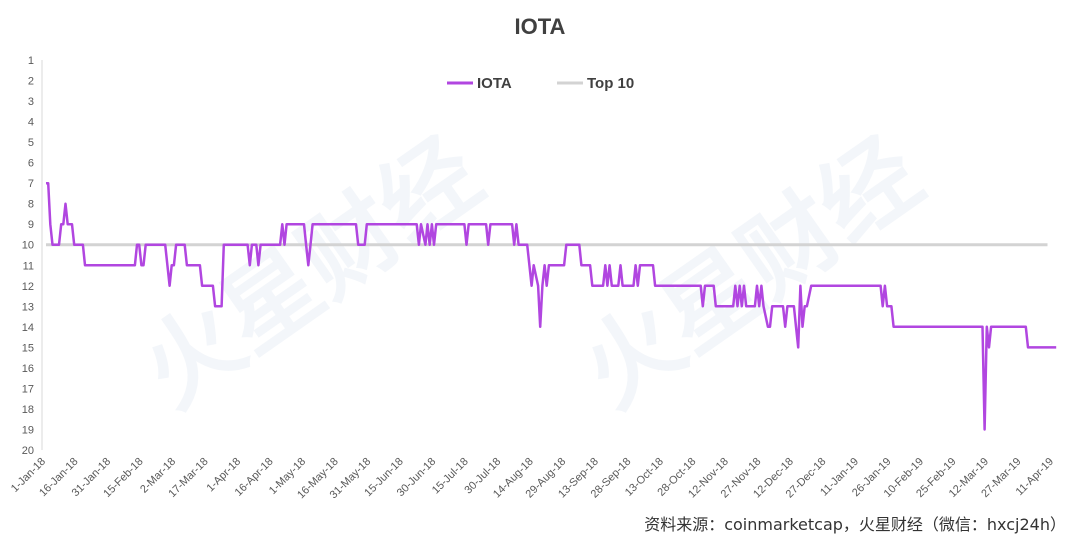 The image size is (1080, 541). I want to click on y-tick-label: 3, so click(31, 102).